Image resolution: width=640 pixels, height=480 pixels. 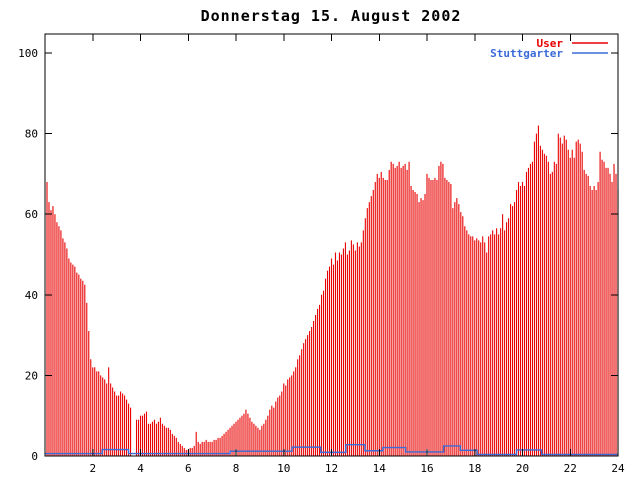 I want to click on y-tick-label: 60, so click(x=31, y=214).